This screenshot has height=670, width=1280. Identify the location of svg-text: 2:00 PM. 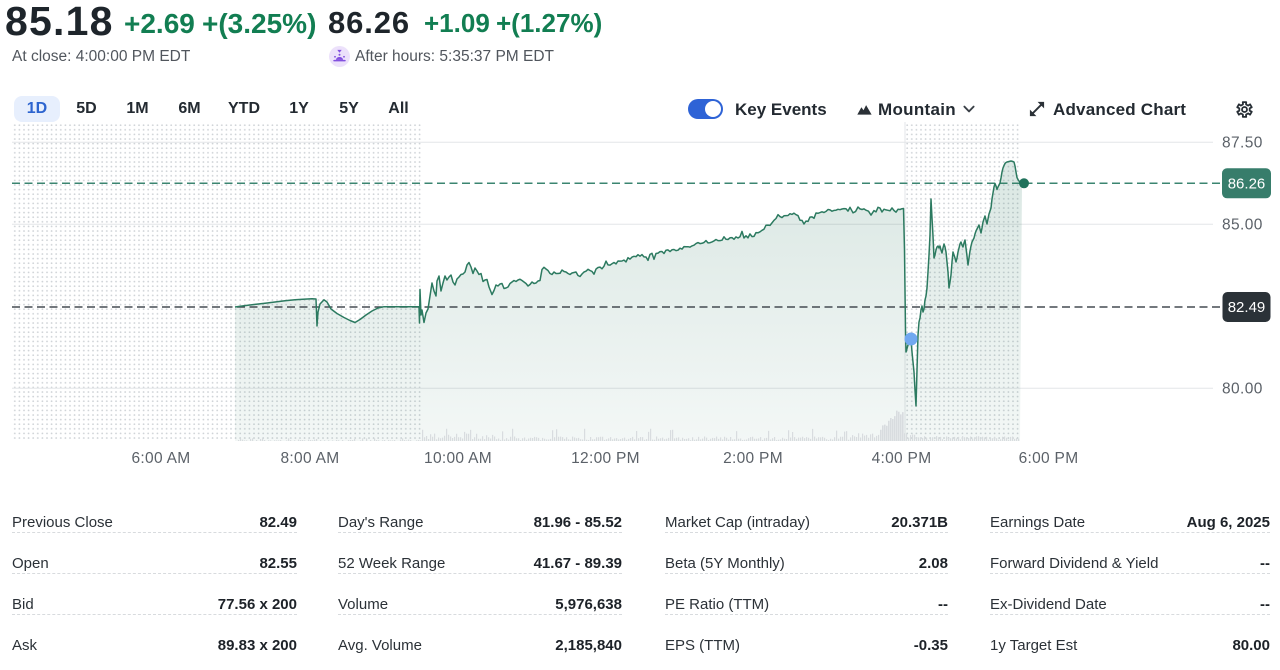
(753, 458).